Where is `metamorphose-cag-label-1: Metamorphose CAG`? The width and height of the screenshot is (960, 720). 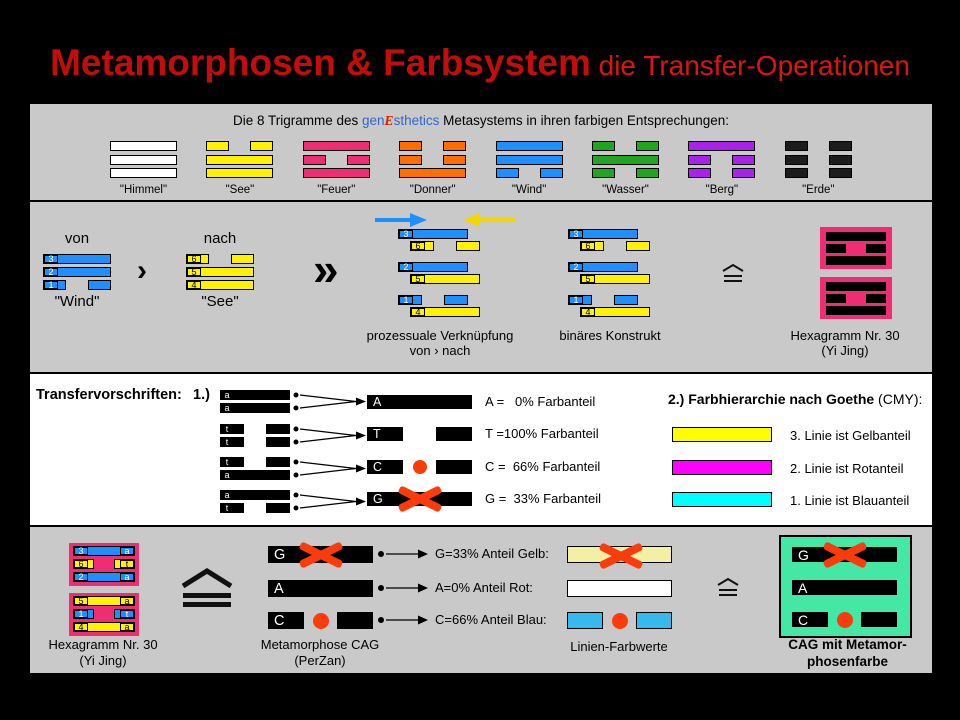
metamorphose-cag-label-1: Metamorphose CAG is located at coordinates (320, 644).